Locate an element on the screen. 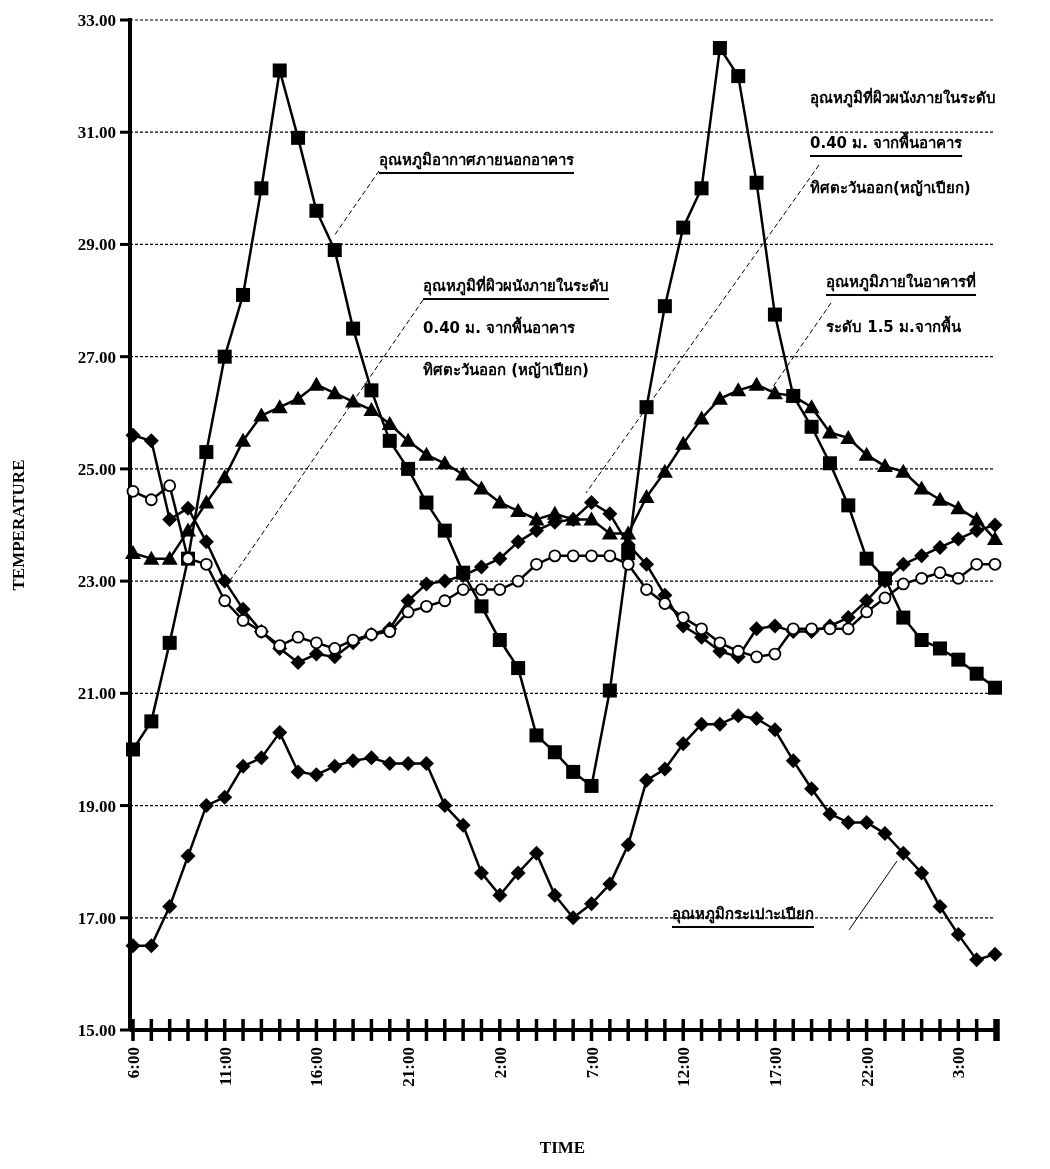 The height and width of the screenshot is (1169, 1050). x-tick-label: 12:00 is located at coordinates (684, 1067).